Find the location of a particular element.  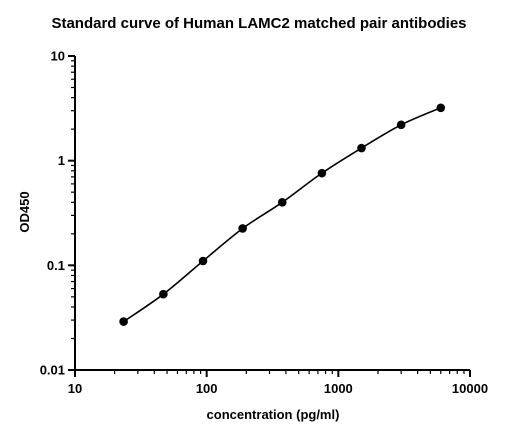

x-tick-label: 10000 is located at coordinates (470, 388).